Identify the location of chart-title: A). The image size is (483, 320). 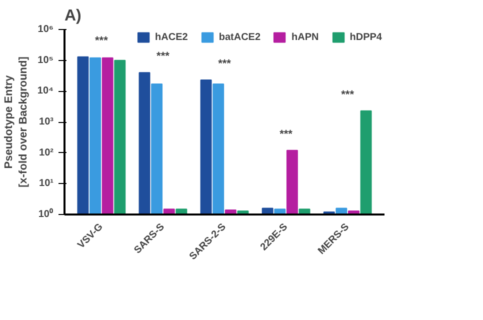
(73, 16).